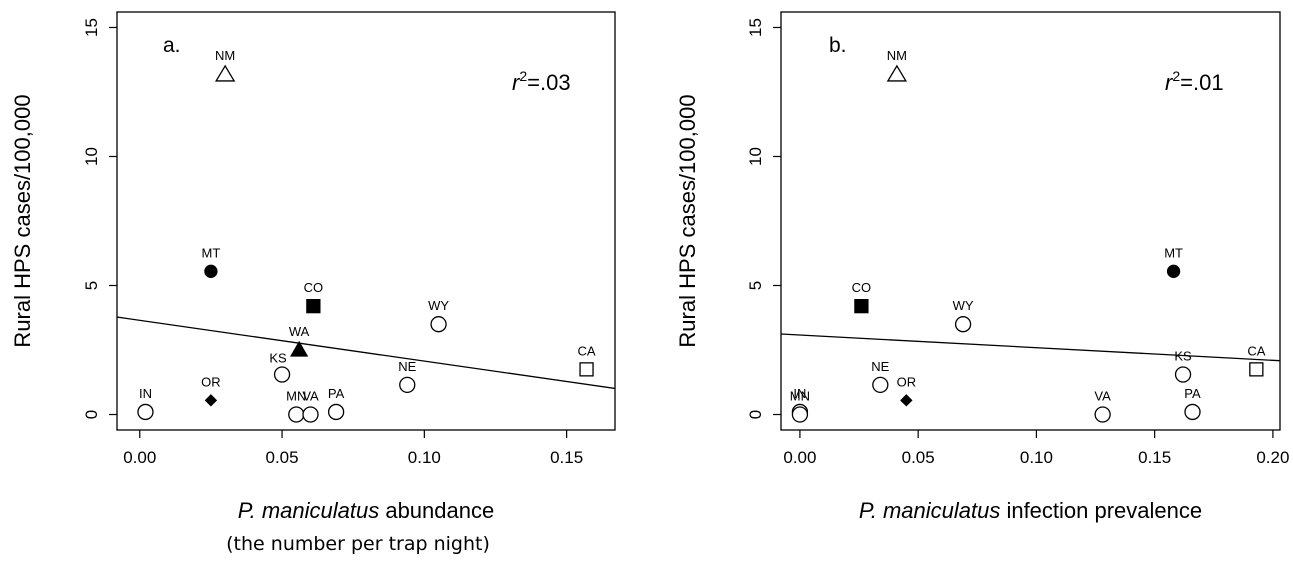  Describe the element at coordinates (299, 348) in the screenshot. I see `point-wa-marker` at that location.